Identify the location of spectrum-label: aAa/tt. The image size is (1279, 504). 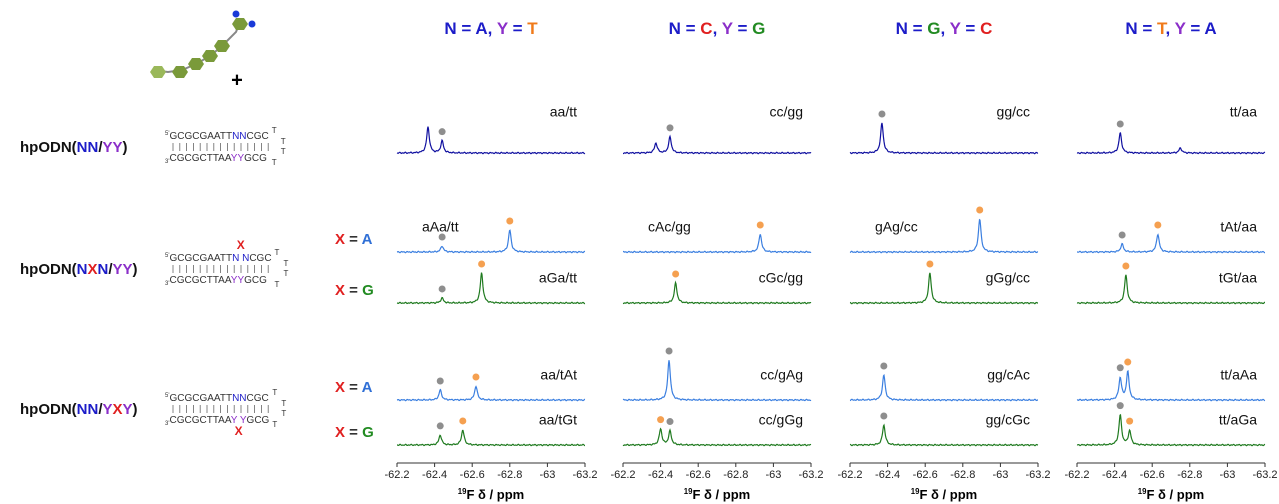
(440, 227).